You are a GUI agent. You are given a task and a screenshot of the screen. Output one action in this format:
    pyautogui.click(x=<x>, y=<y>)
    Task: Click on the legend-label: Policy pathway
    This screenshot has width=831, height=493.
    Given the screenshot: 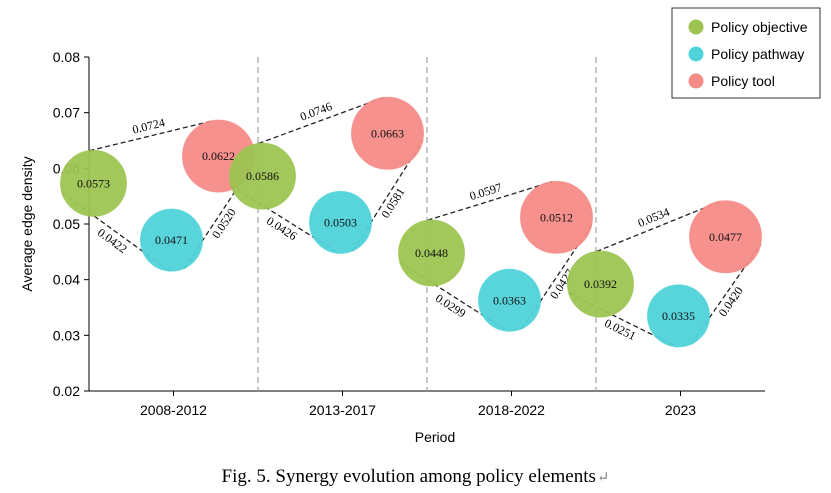 What is the action you would take?
    pyautogui.click(x=757, y=54)
    